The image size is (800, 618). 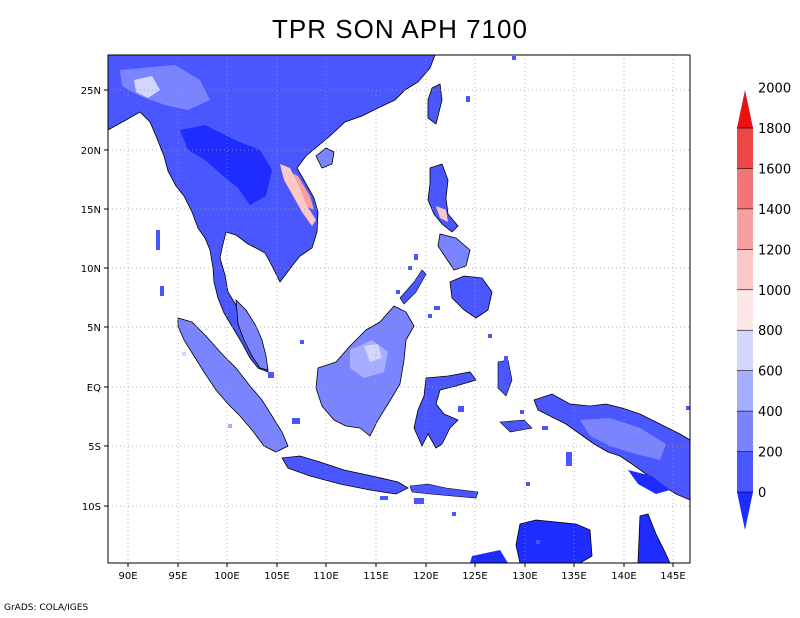 I want to click on lat-label: 10N, so click(x=91, y=269).